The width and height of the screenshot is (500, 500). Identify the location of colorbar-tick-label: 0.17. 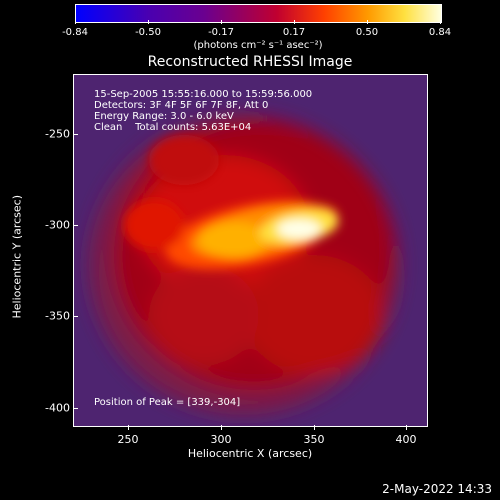
(294, 32).